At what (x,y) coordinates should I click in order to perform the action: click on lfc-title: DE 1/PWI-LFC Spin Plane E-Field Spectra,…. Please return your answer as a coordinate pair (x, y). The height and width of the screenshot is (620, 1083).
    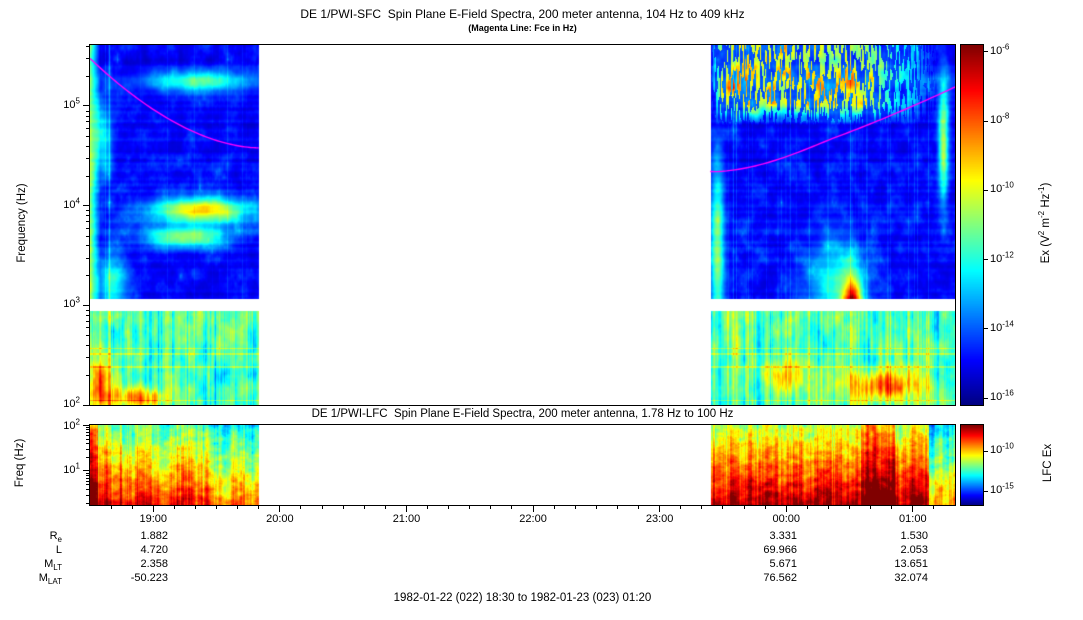
    Looking at the image, I should click on (522, 414).